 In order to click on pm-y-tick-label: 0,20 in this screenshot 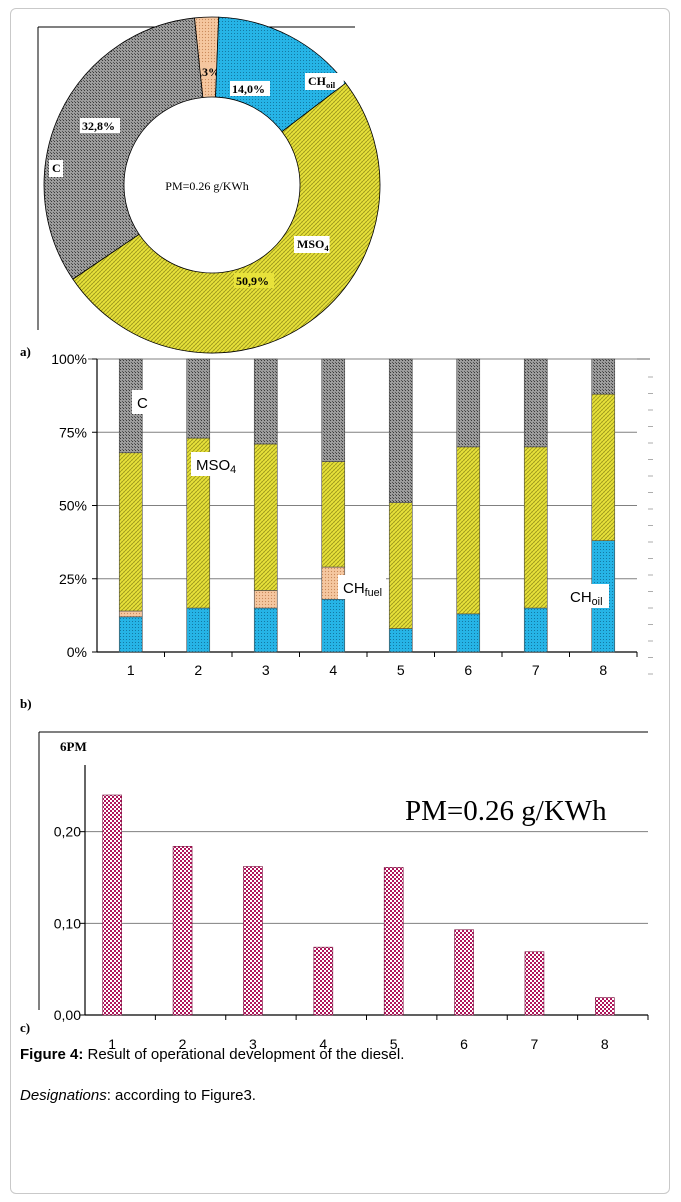, I will do `click(67, 832)`.